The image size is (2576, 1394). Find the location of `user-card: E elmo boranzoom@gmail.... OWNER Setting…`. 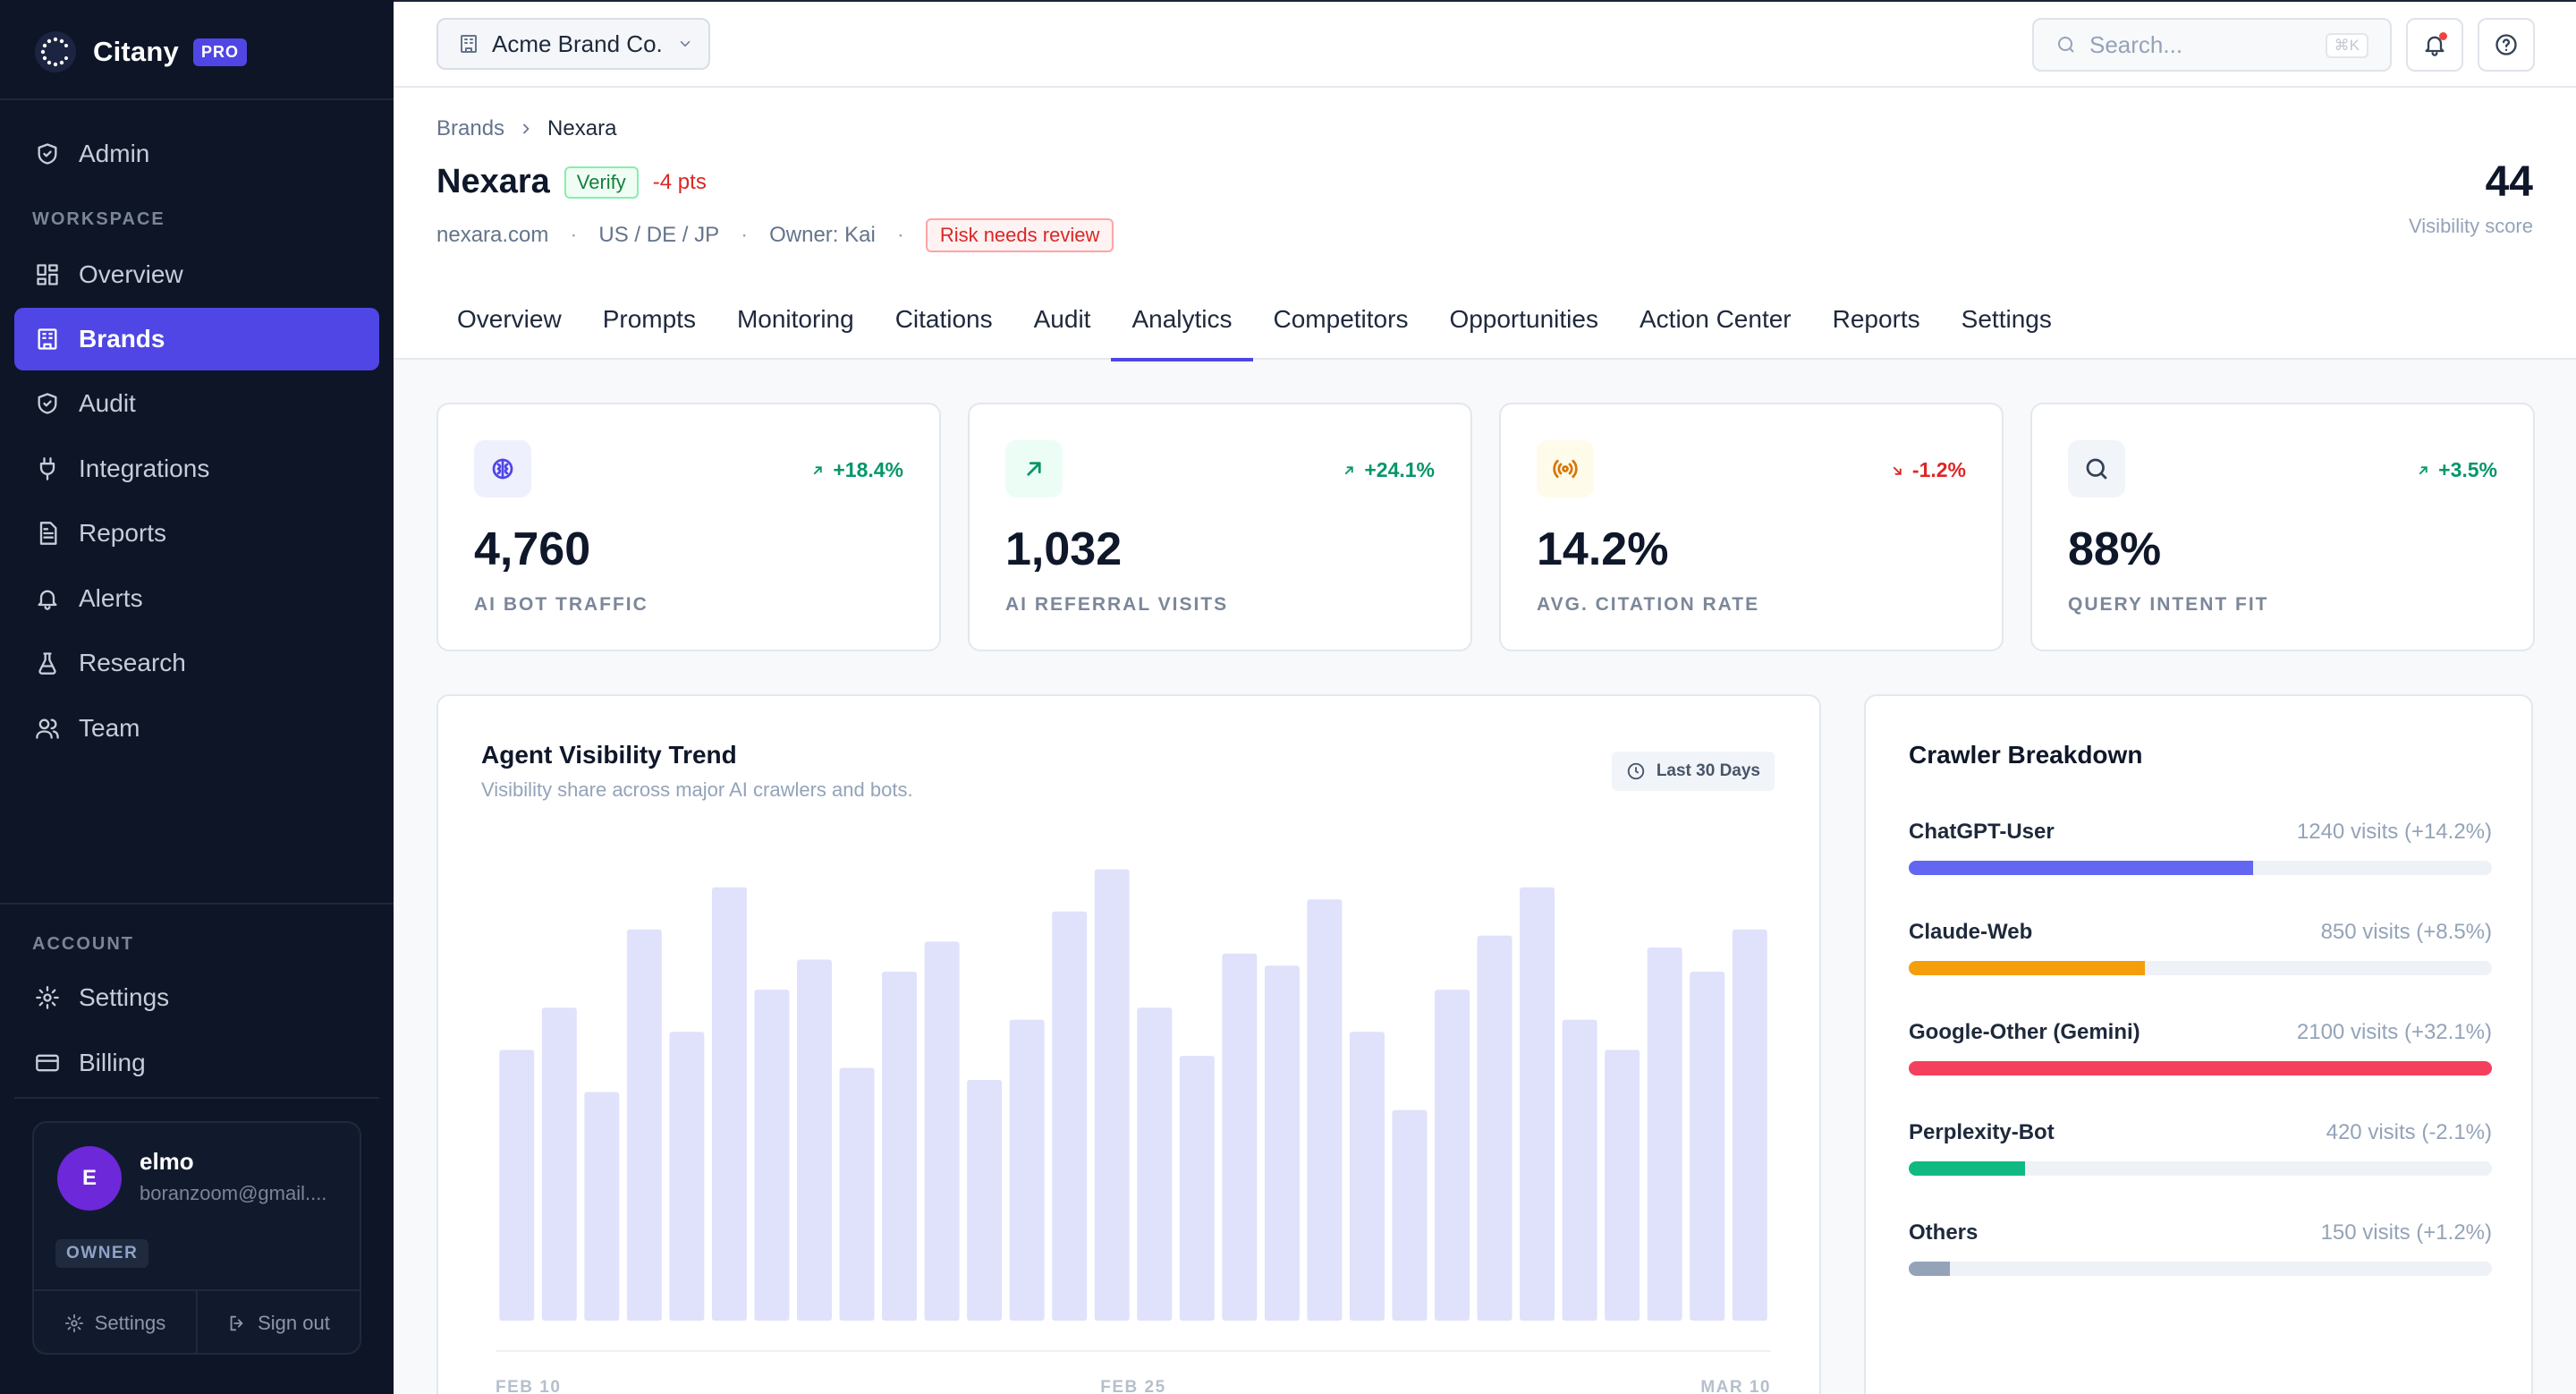

user-card: E elmo boranzoom@gmail.... OWNER Setting… is located at coordinates (196, 1238).